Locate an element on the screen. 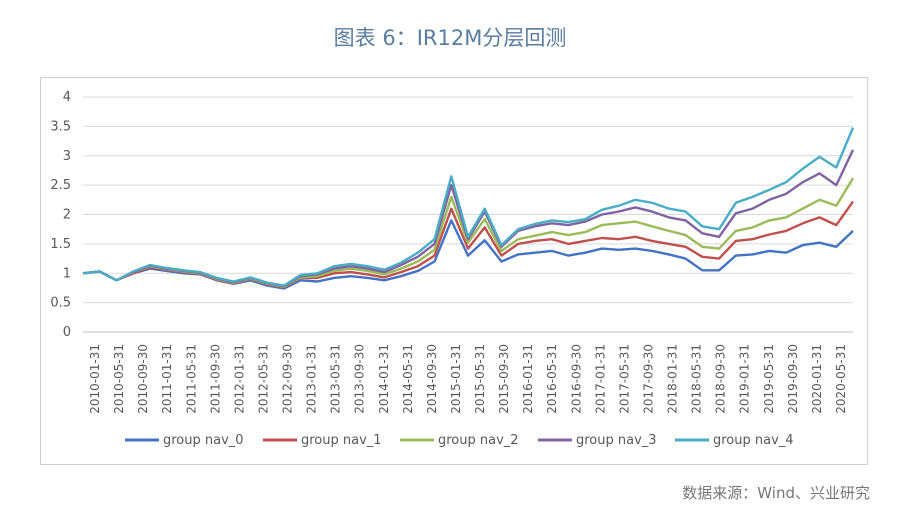 The height and width of the screenshot is (525, 900). x-tick-label: 2020-05-31 is located at coordinates (841, 379).